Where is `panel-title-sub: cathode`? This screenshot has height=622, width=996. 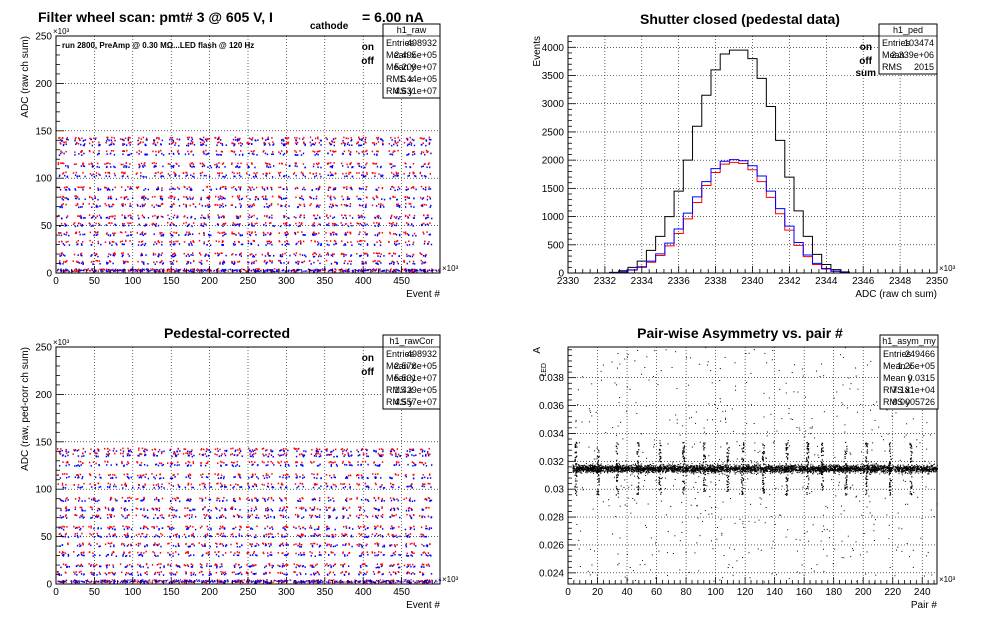 panel-title-sub: cathode is located at coordinates (329, 26).